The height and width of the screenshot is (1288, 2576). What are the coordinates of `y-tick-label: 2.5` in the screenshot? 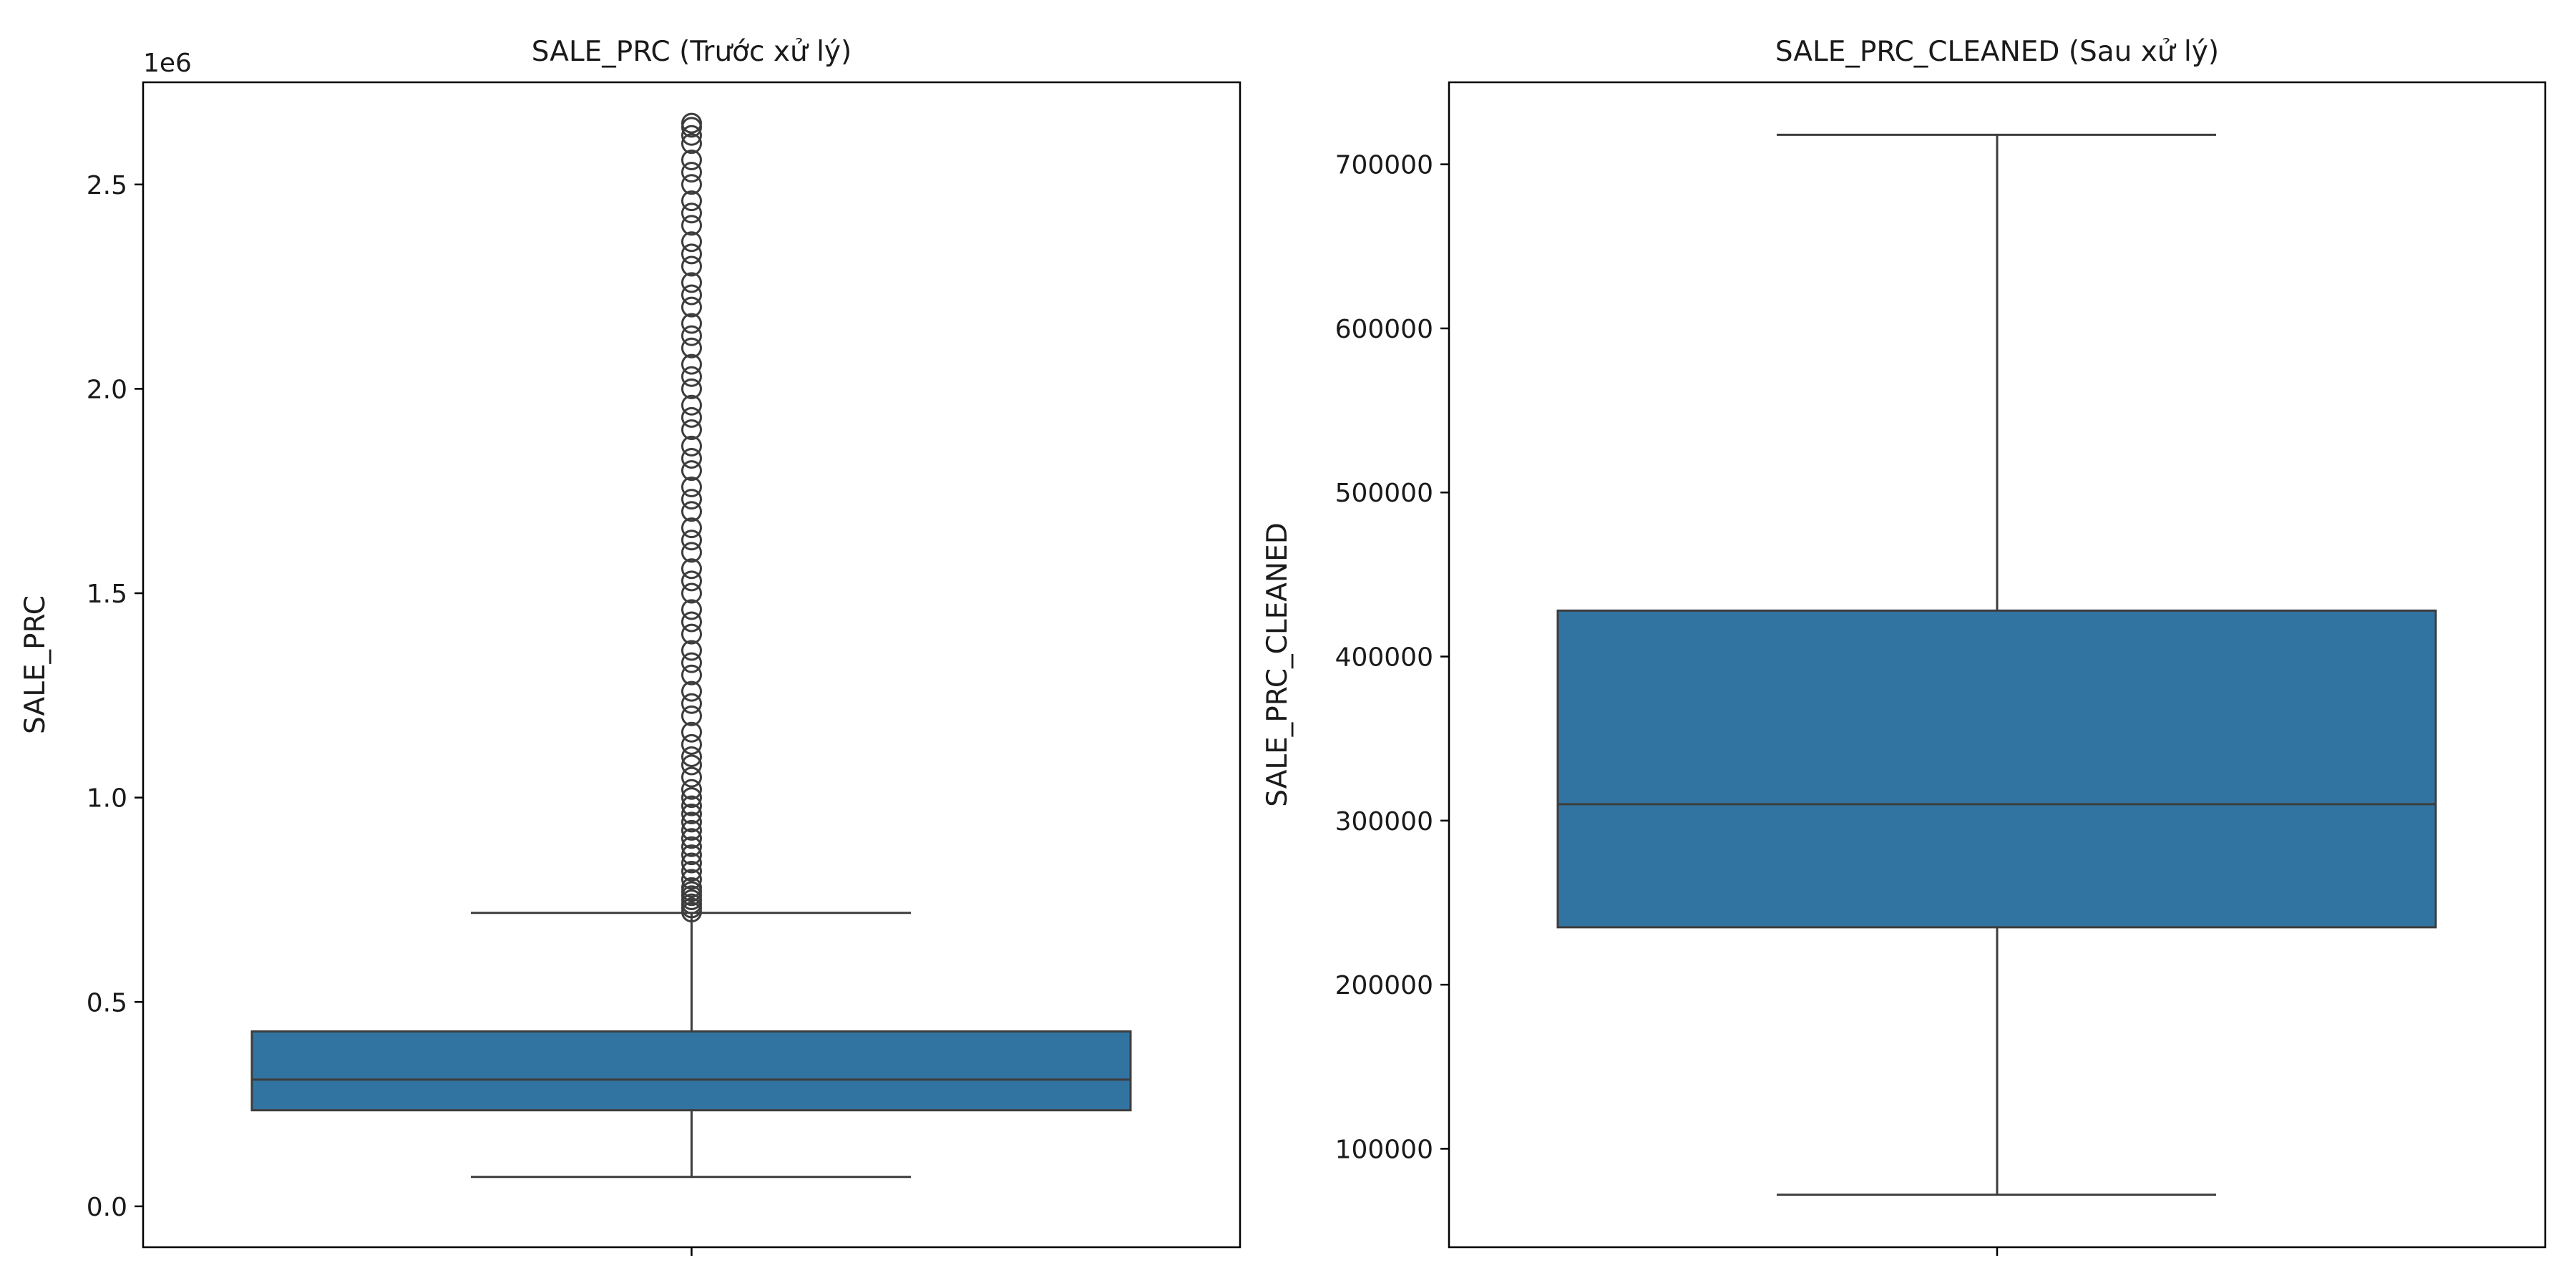 It's located at (107, 185).